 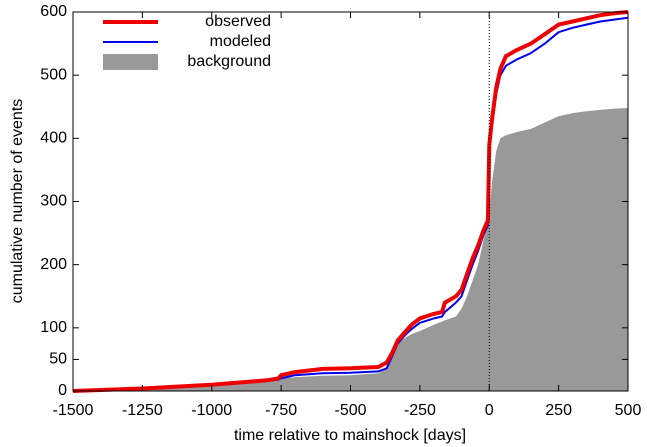 What do you see at coordinates (350, 435) in the screenshot?
I see `x-axis-label: time relative to mainshock [days]` at bounding box center [350, 435].